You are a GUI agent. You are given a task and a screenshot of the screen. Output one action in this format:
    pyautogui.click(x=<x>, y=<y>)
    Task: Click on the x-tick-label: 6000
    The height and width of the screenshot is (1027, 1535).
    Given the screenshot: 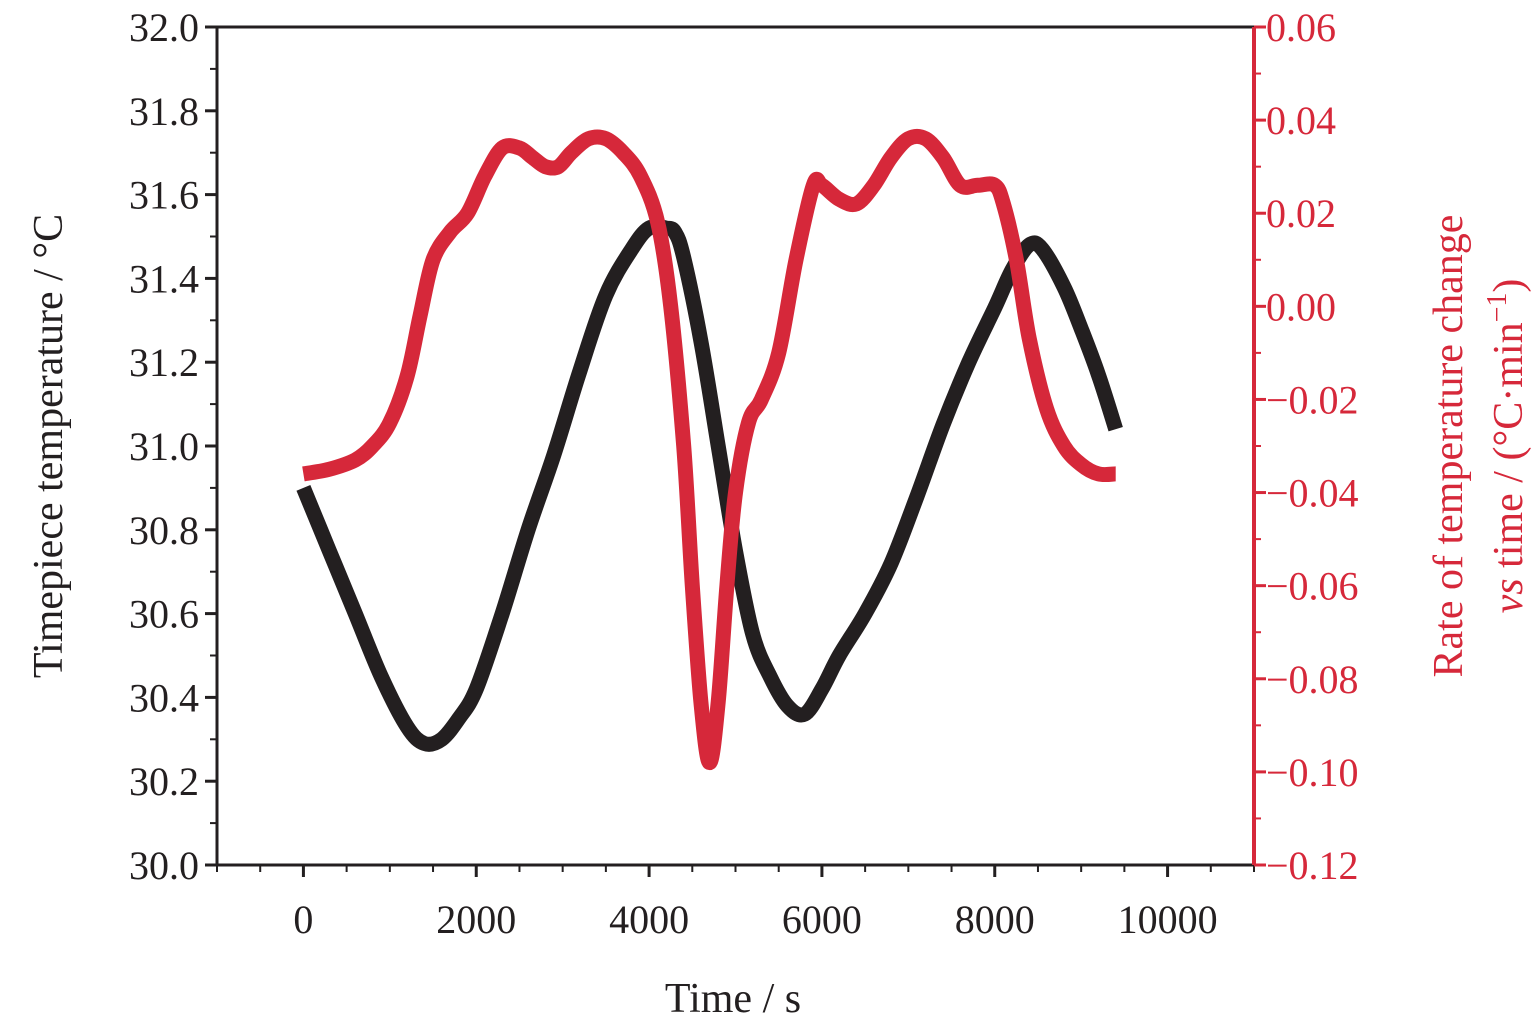 What is the action you would take?
    pyautogui.click(x=822, y=919)
    